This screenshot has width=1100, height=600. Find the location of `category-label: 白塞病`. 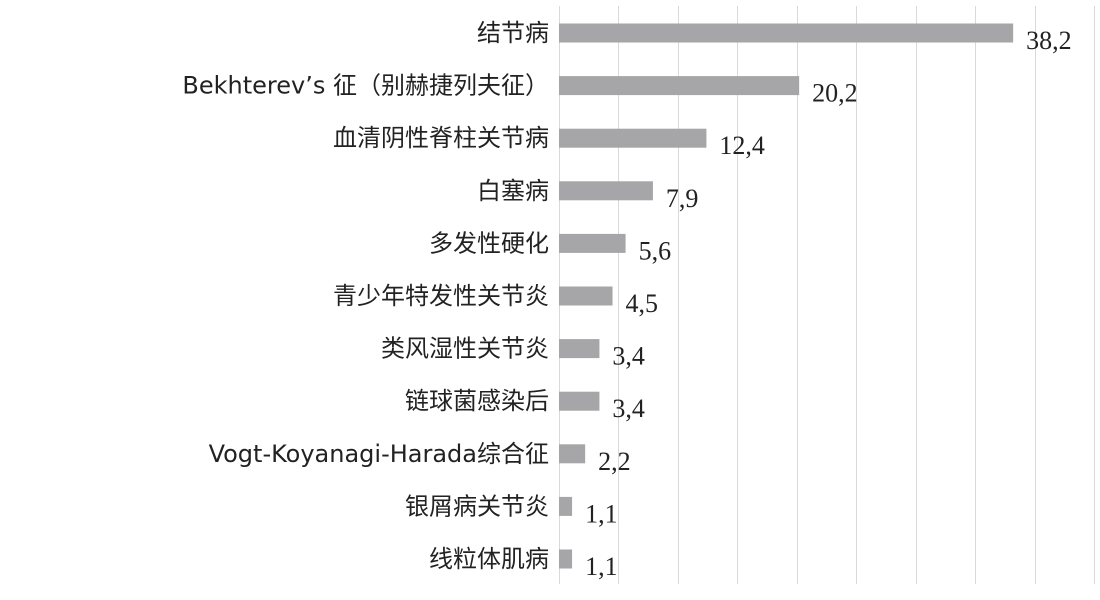

category-label: 白塞病 is located at coordinates (513, 191).